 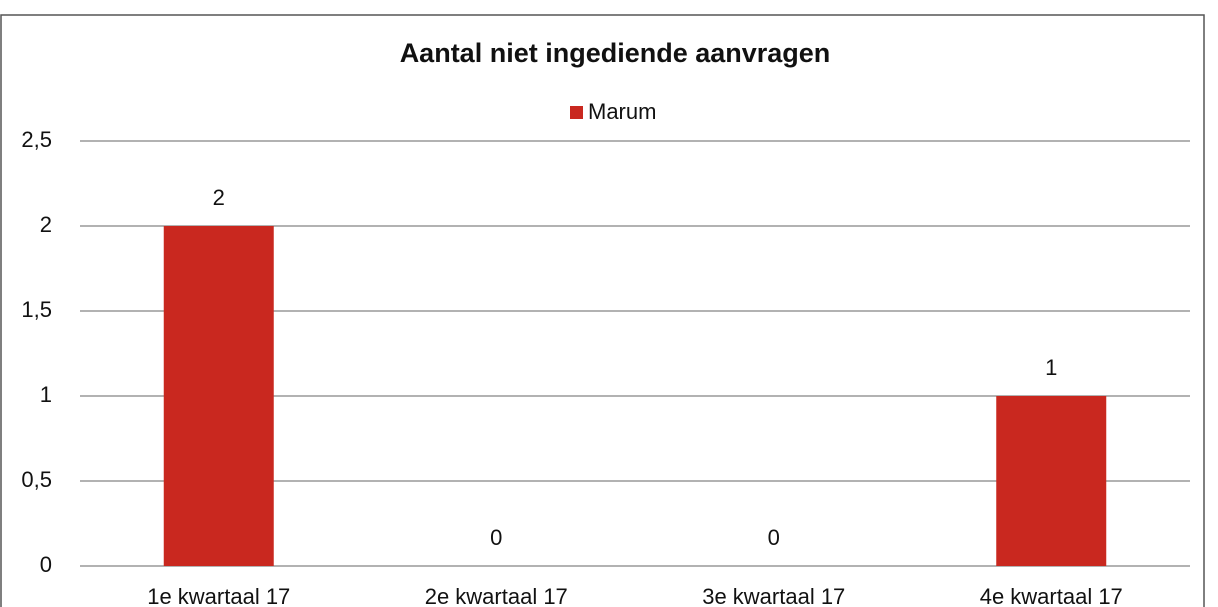 What do you see at coordinates (1051, 595) in the screenshot?
I see `x-tick-label: 4e kwartaal 17` at bounding box center [1051, 595].